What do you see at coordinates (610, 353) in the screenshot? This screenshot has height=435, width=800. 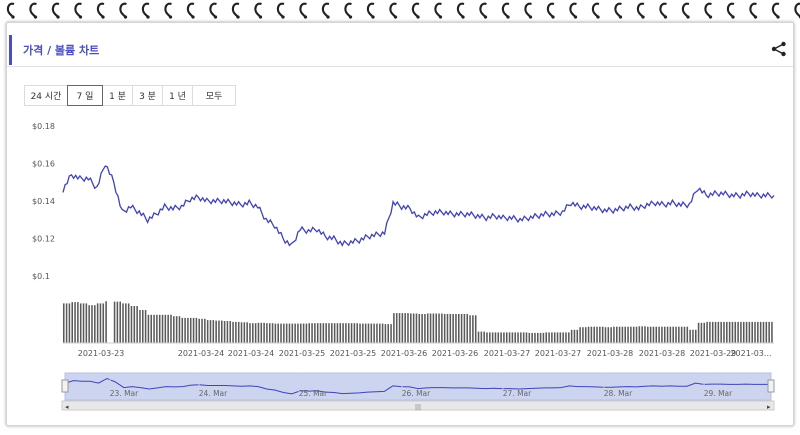 I see `x-tick-label: 2021-03-28` at bounding box center [610, 353].